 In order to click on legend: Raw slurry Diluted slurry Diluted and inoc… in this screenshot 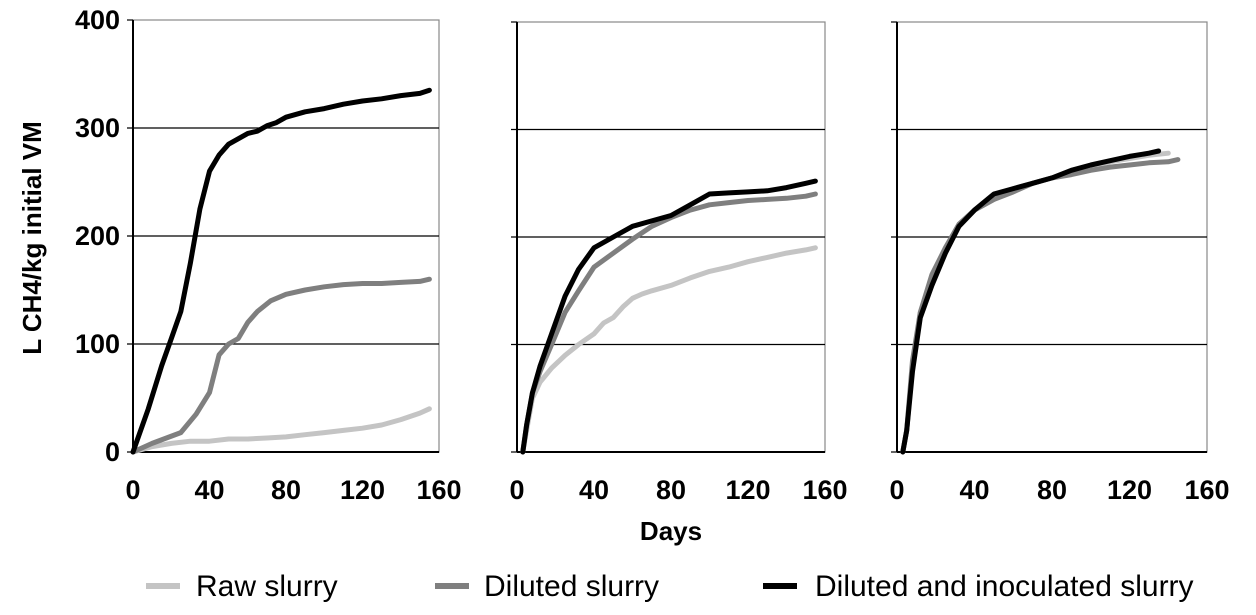, I will do `click(670, 586)`.